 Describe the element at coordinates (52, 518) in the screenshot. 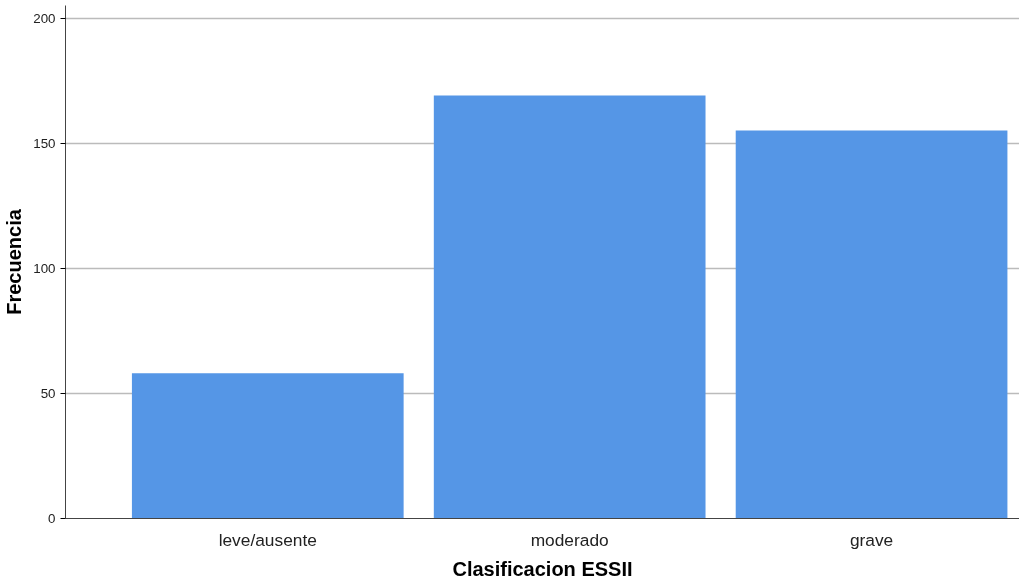

I see `y-tick-label: 0` at that location.